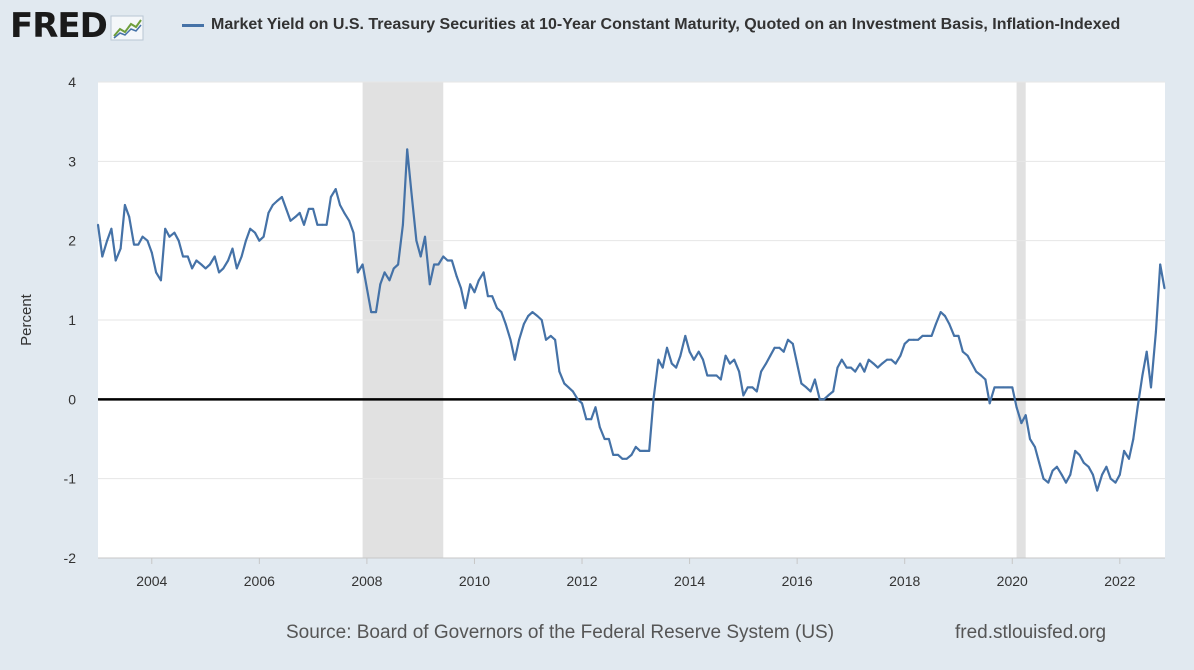 The image size is (1194, 670). Describe the element at coordinates (1031, 632) in the screenshot. I see `source-url: fred.stlouisfed.org` at that location.